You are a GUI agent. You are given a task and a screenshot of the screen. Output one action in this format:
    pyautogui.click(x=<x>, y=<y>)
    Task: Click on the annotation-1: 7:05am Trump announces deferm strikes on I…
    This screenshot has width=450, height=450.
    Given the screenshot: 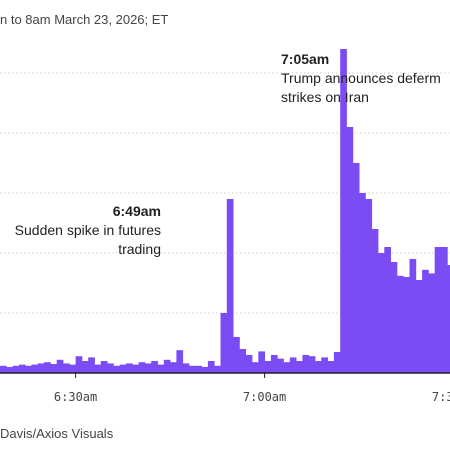 What is the action you would take?
    pyautogui.click(x=361, y=78)
    